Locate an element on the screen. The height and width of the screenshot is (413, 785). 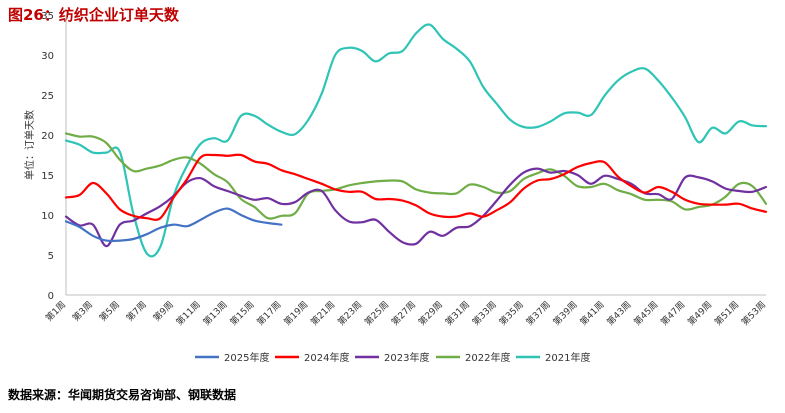
x-tick-label: 第11周 is located at coordinates (187, 313).